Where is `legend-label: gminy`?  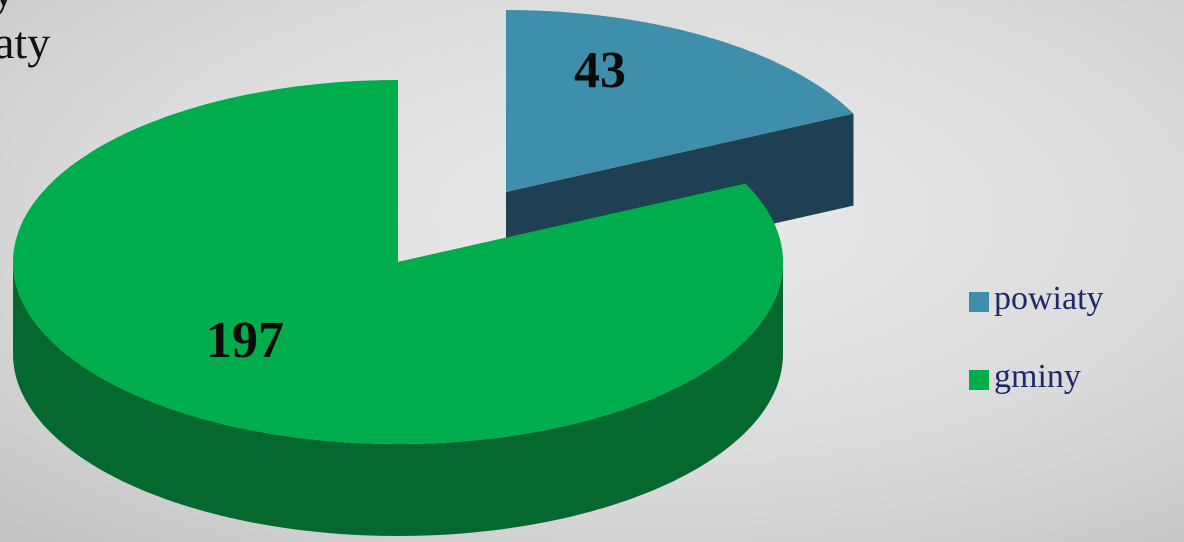 legend-label: gminy is located at coordinates (1037, 376).